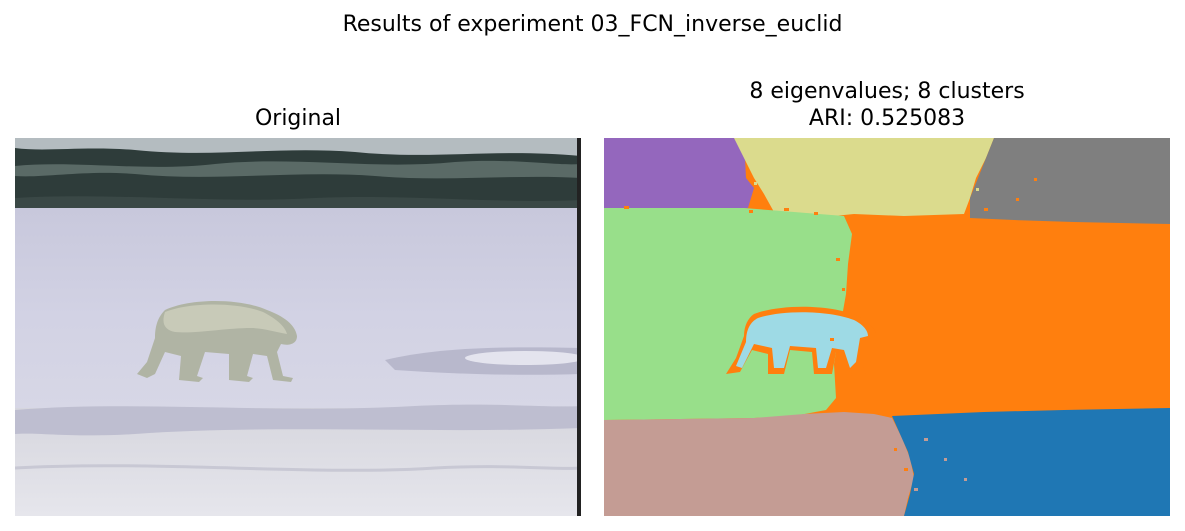  What do you see at coordinates (887, 105) in the screenshot?
I see `right-panel-title: 8 eigenvalues; 8 clusters ARI: 0.525083` at bounding box center [887, 105].